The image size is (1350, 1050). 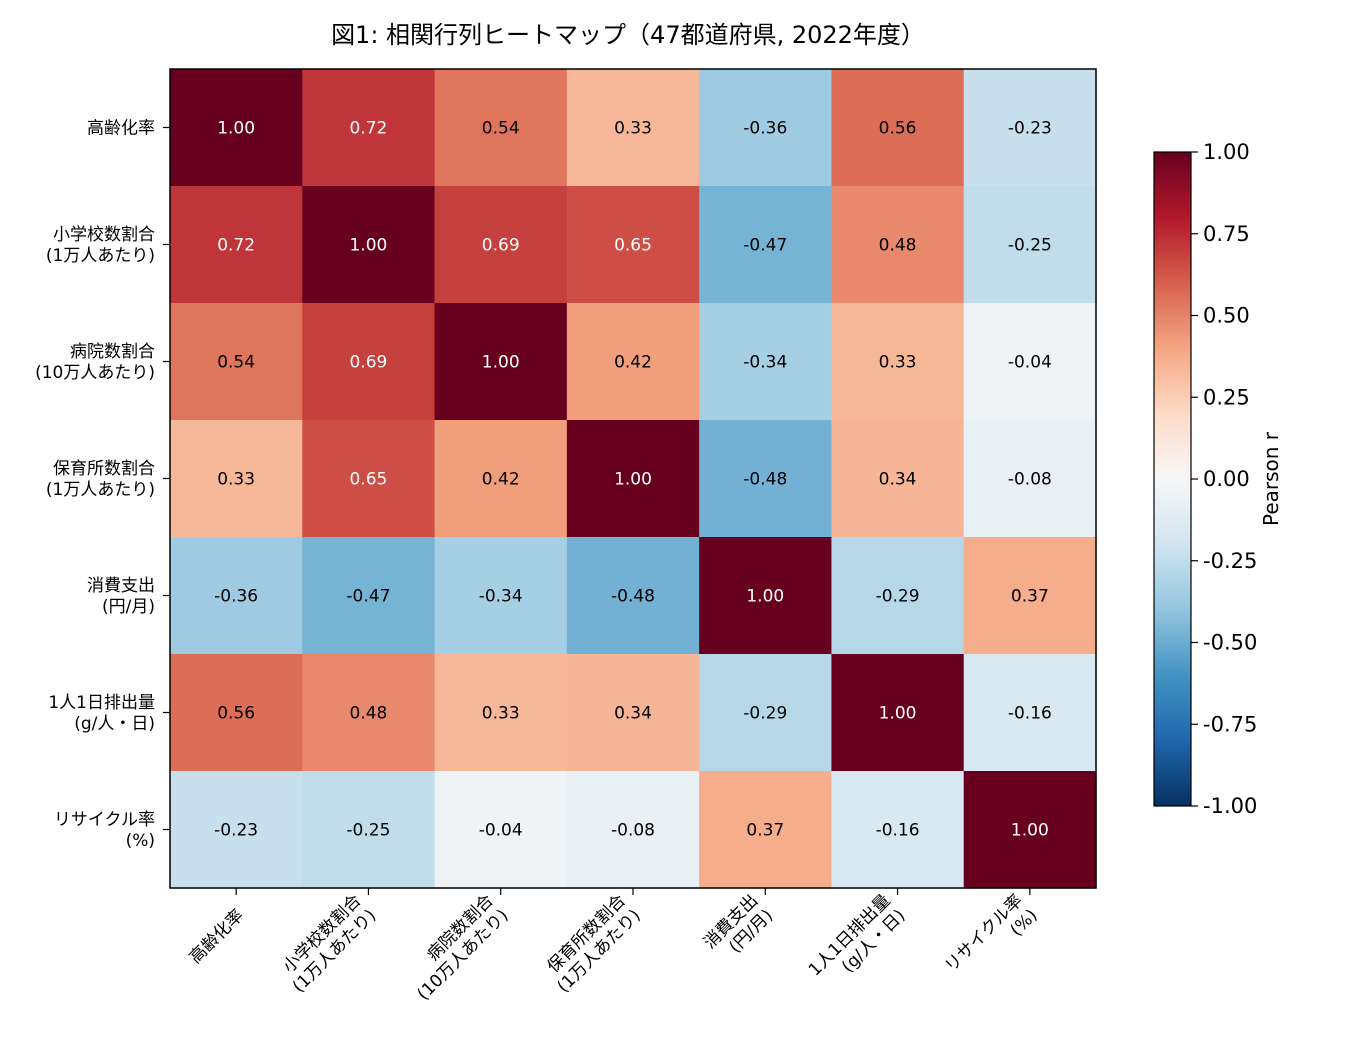 What do you see at coordinates (738, 924) in the screenshot?
I see `x-tick-label-group: 消費支出(円/月)` at bounding box center [738, 924].